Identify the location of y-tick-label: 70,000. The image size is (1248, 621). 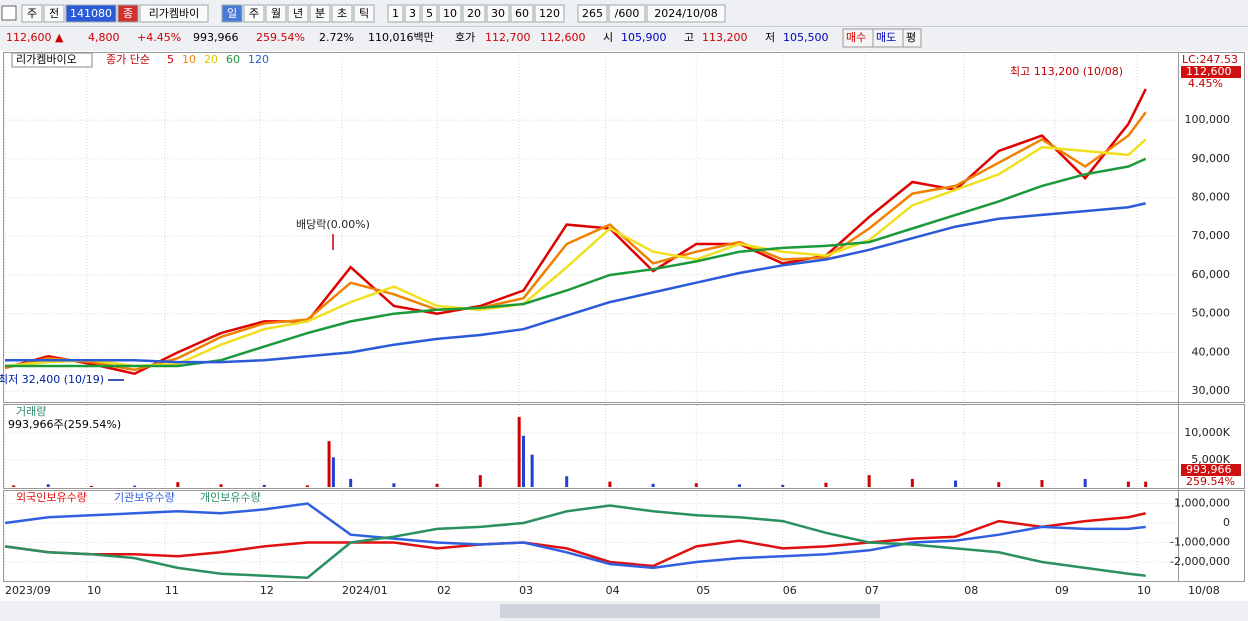
(1211, 235).